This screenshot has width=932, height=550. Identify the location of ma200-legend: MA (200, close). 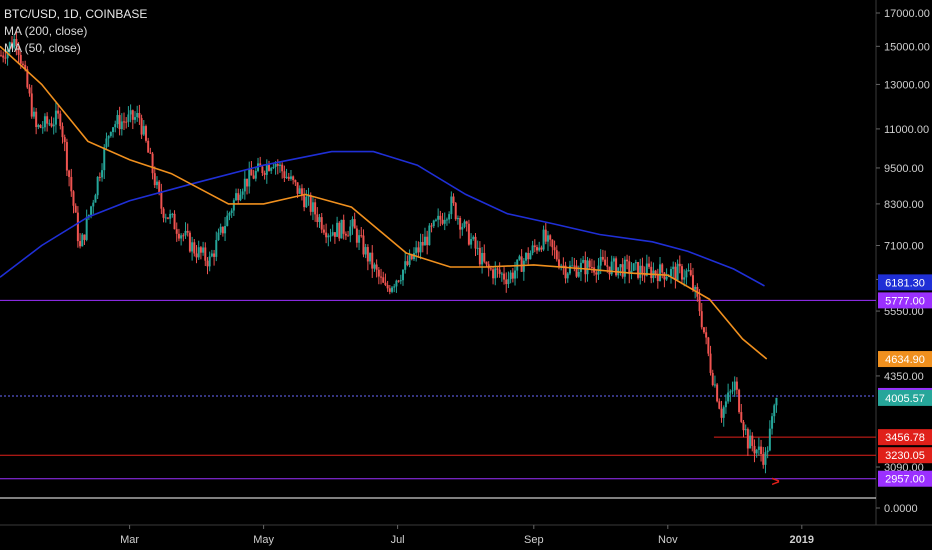
(46, 31).